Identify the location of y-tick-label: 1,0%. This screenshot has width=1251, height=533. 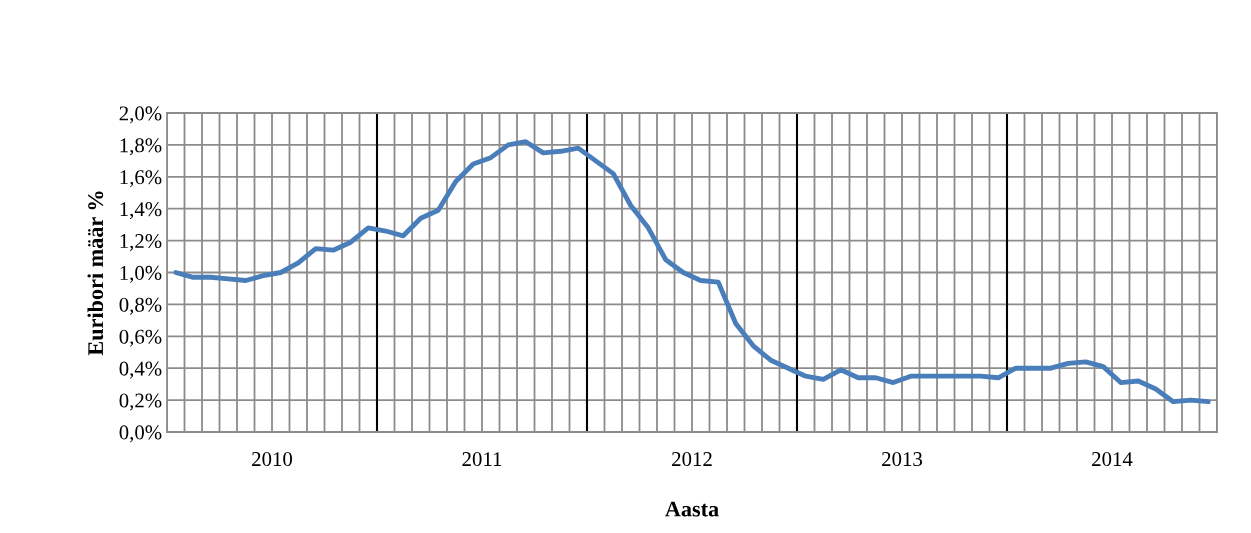
(141, 274).